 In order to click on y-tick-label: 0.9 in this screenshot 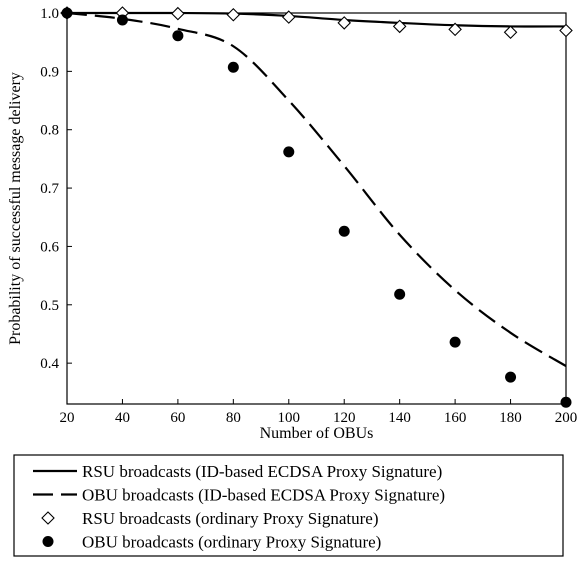, I will do `click(49, 72)`.